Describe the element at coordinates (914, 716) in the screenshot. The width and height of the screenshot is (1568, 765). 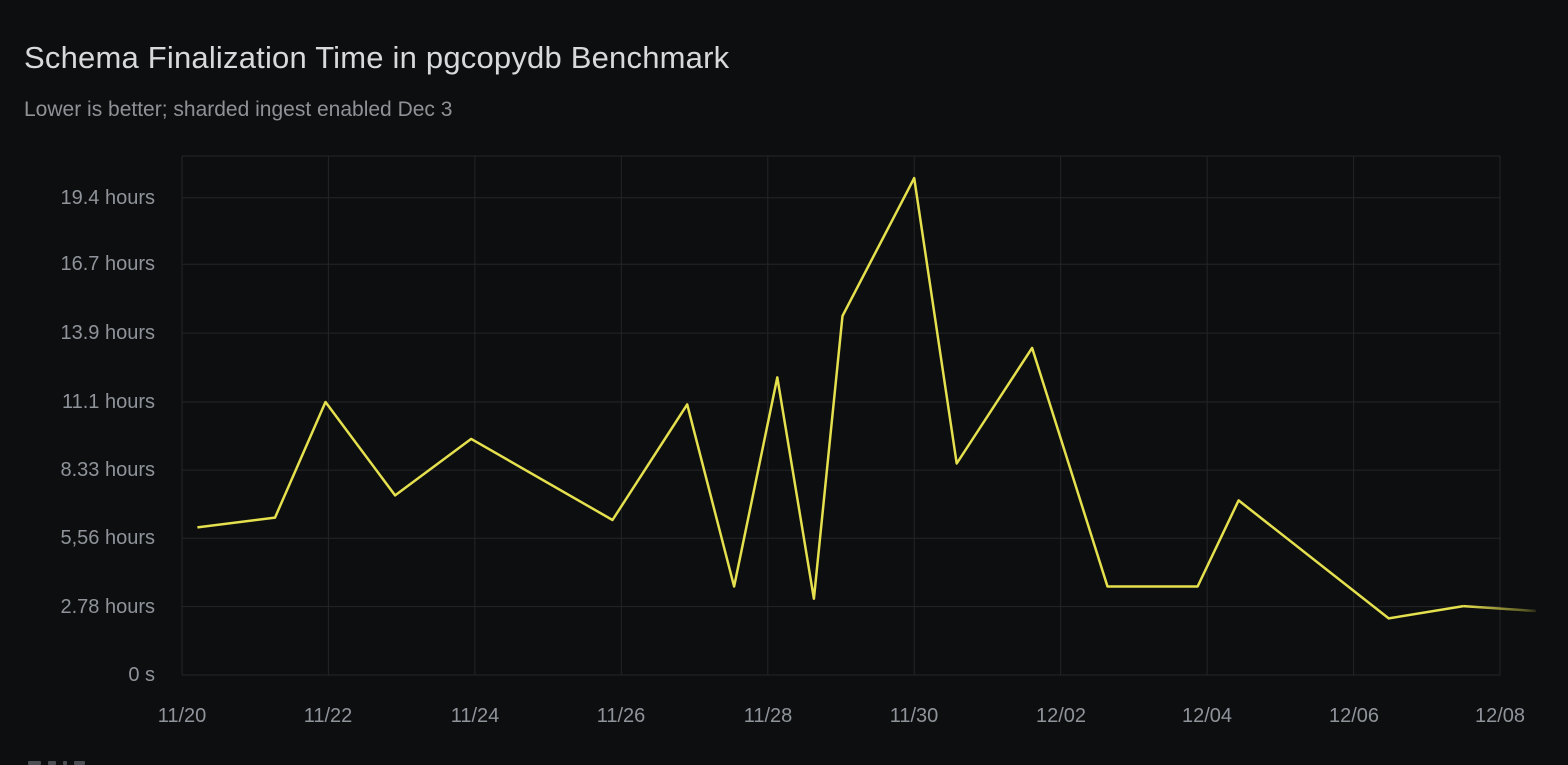
I see `x-tick-label: 11/30` at that location.